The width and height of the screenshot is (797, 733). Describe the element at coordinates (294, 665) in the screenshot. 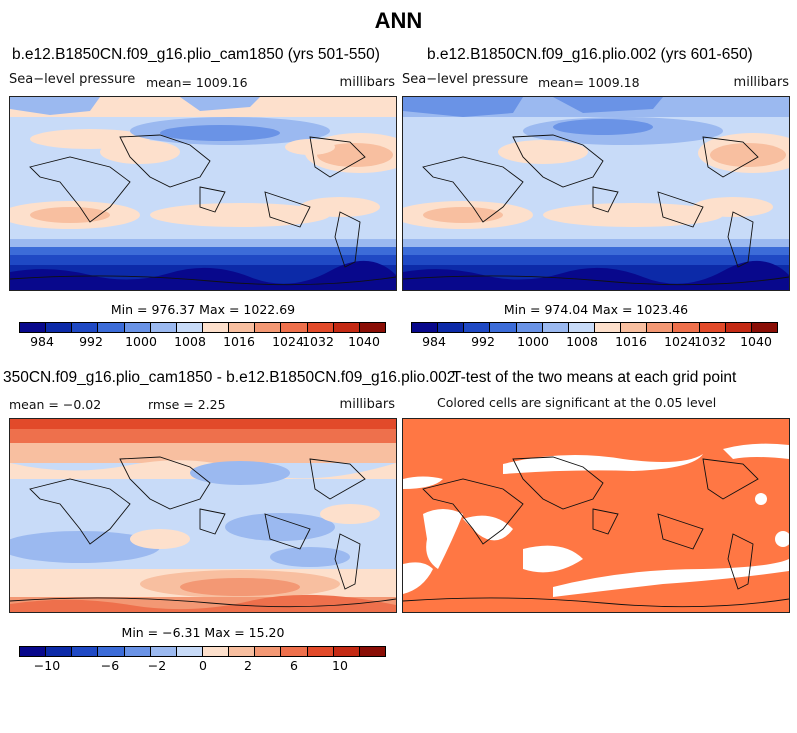

I see `panel-c-tick: 6` at that location.